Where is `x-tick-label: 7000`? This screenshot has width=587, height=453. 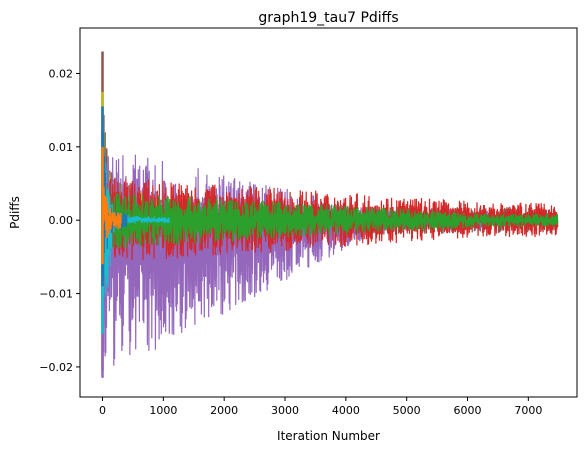 x-tick-label: 7000 is located at coordinates (528, 410).